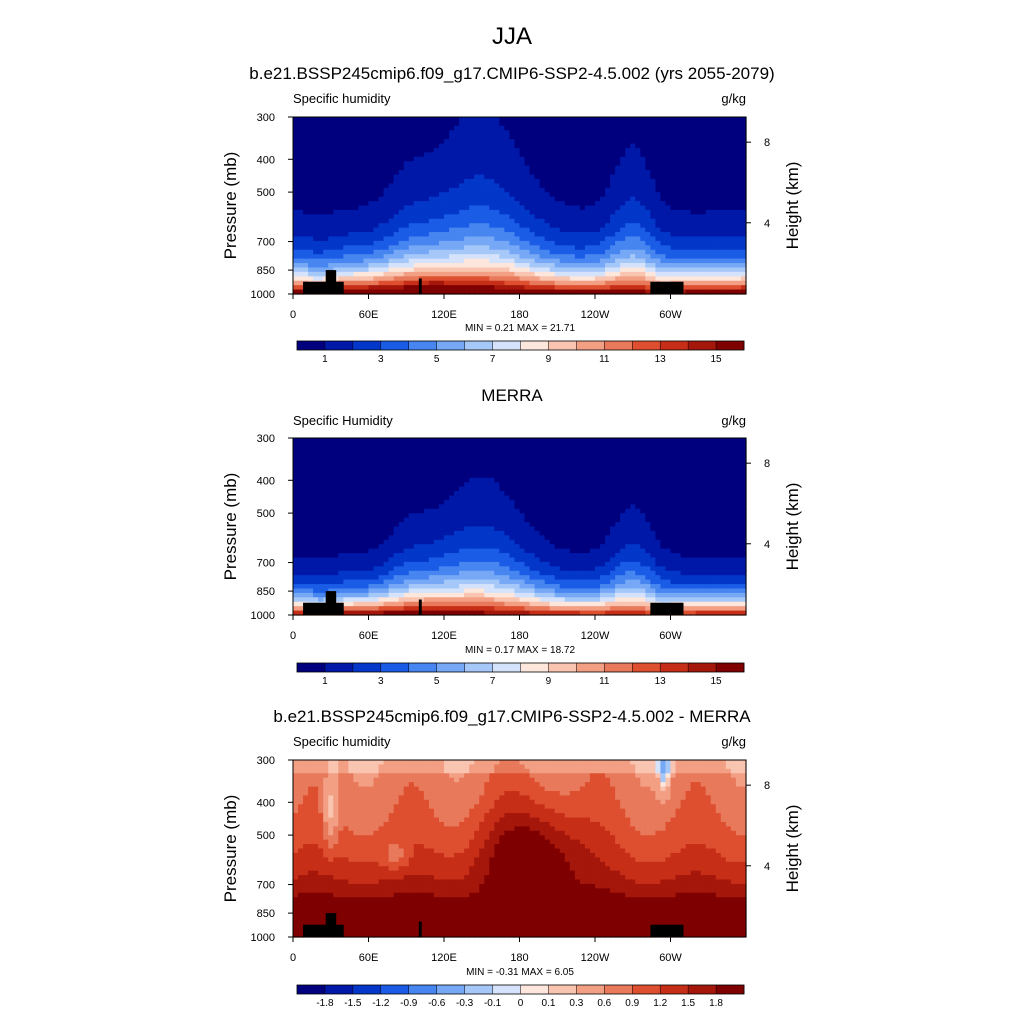 This screenshot has height=1024, width=1024. Describe the element at coordinates (381, 359) in the screenshot. I see `colorbar-label: 3` at that location.